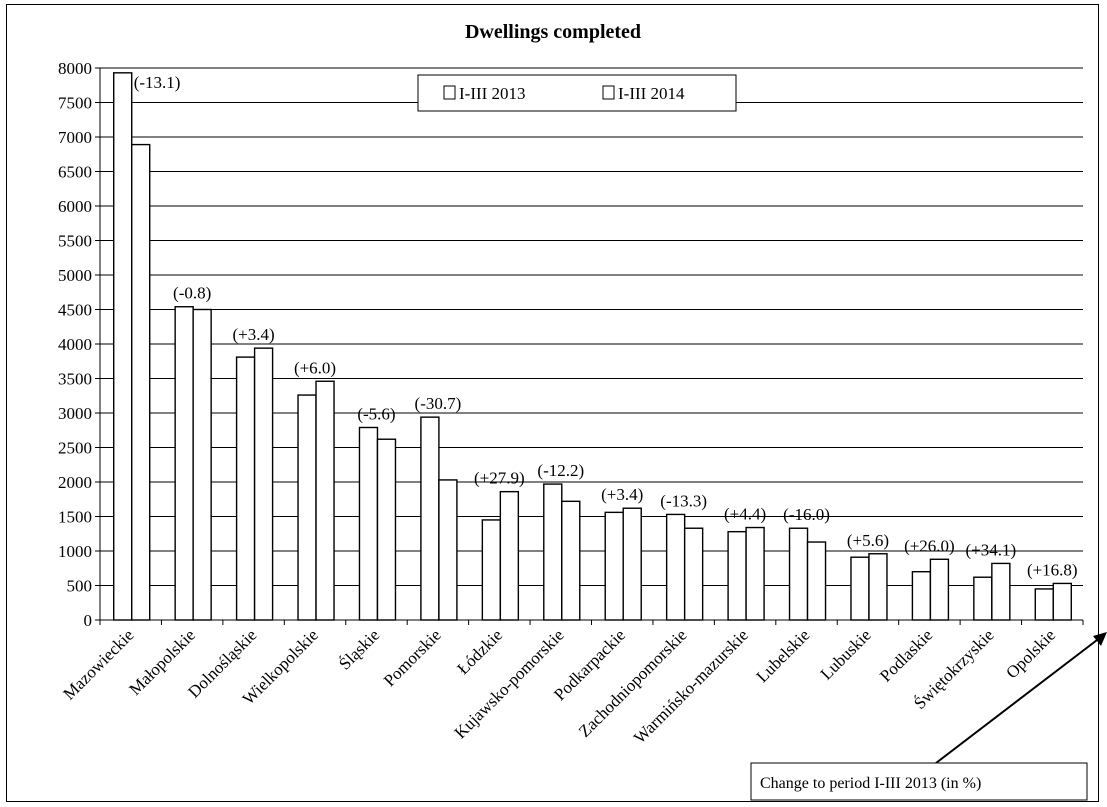 The image size is (1107, 807). What do you see at coordinates (1100, 639) in the screenshot?
I see `arrow-head-icon` at bounding box center [1100, 639].